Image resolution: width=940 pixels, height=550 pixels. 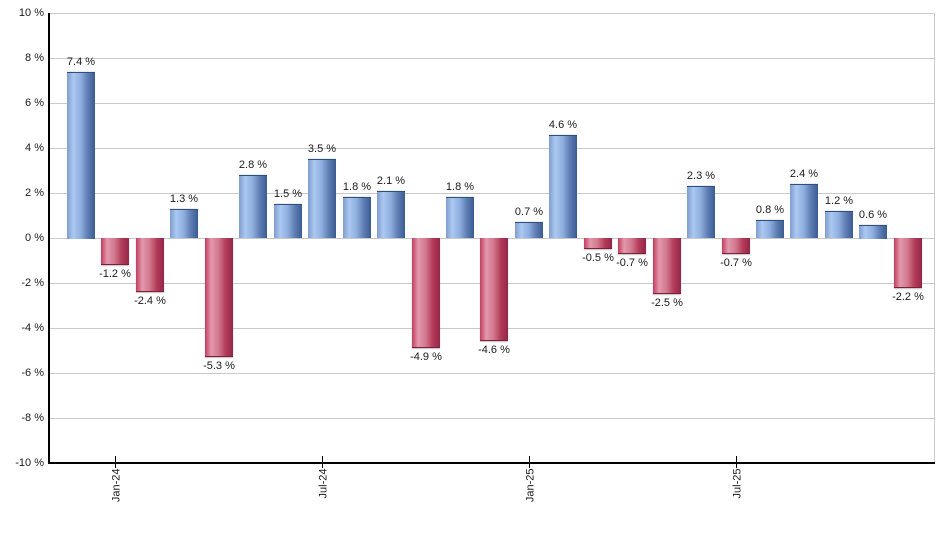 What do you see at coordinates (32, 373) in the screenshot?
I see `y-axis-tick-label: -6 %` at bounding box center [32, 373].